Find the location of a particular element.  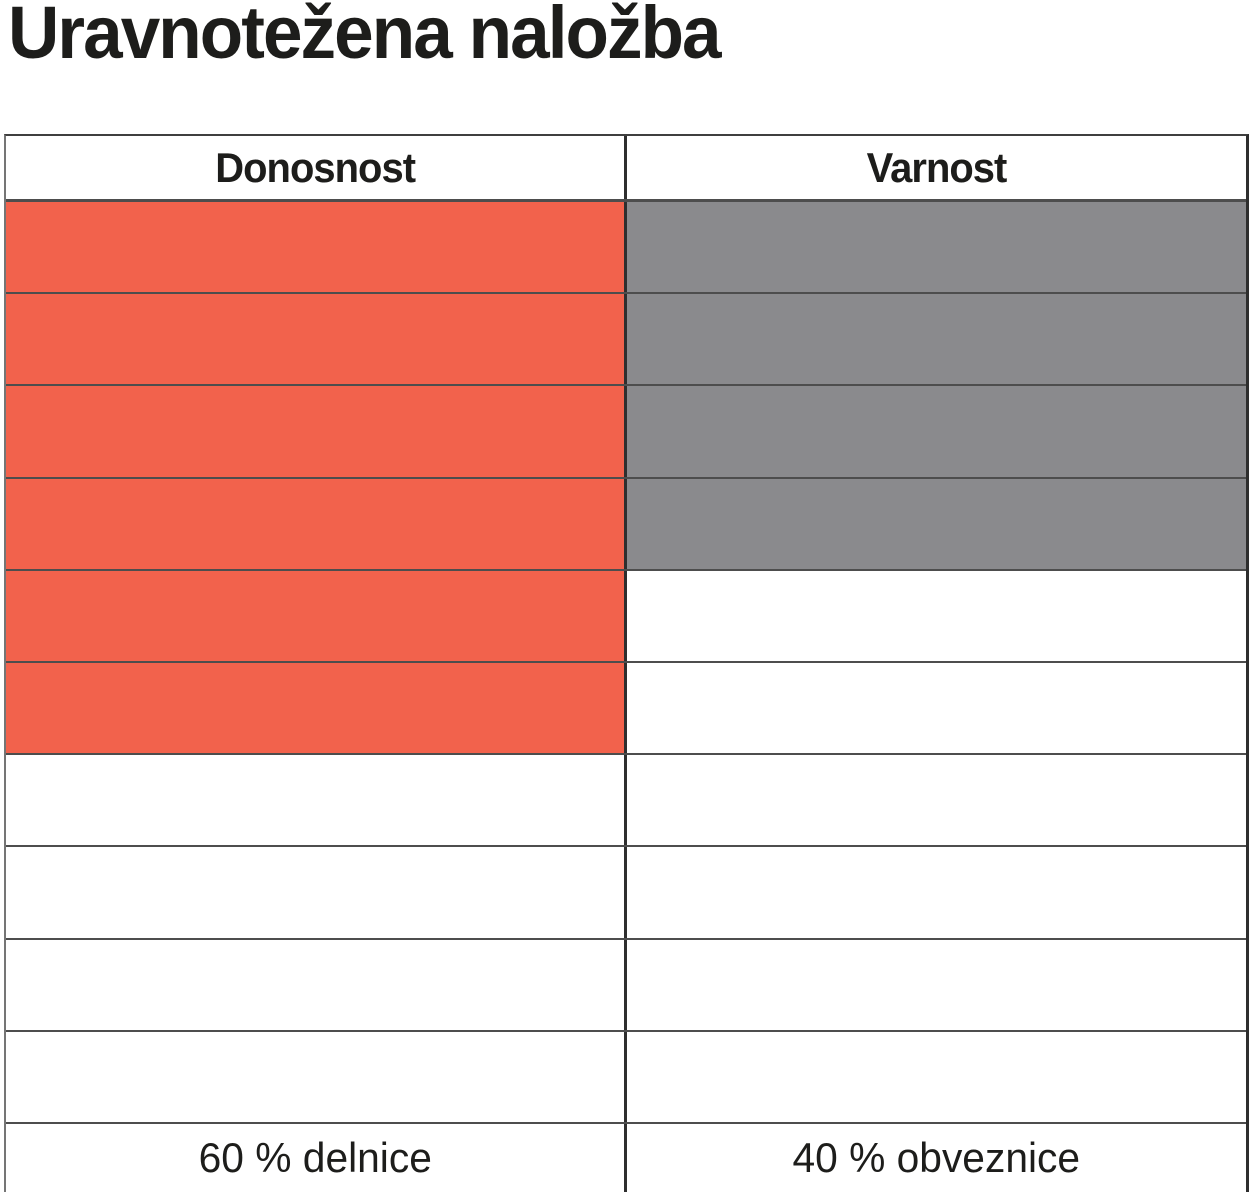

column-header-varnost-label: Varnost is located at coordinates (937, 167).